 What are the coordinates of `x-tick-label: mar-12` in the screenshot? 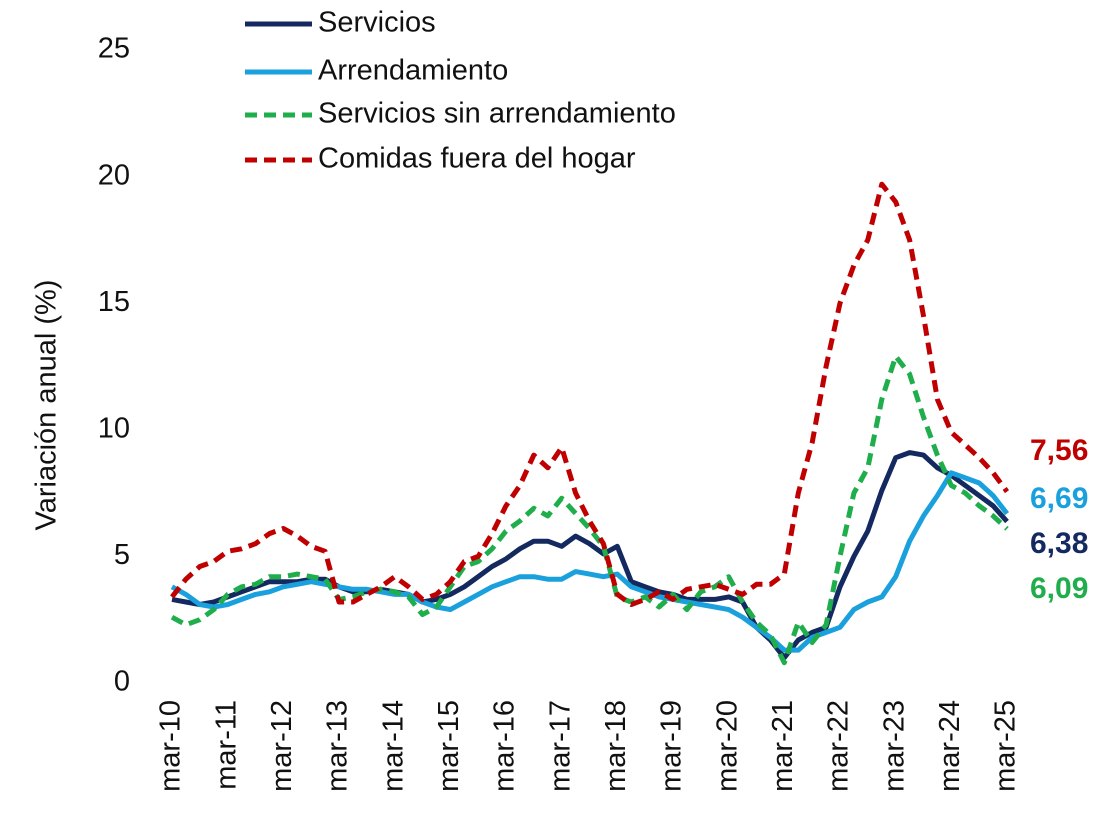 It's located at (282, 746).